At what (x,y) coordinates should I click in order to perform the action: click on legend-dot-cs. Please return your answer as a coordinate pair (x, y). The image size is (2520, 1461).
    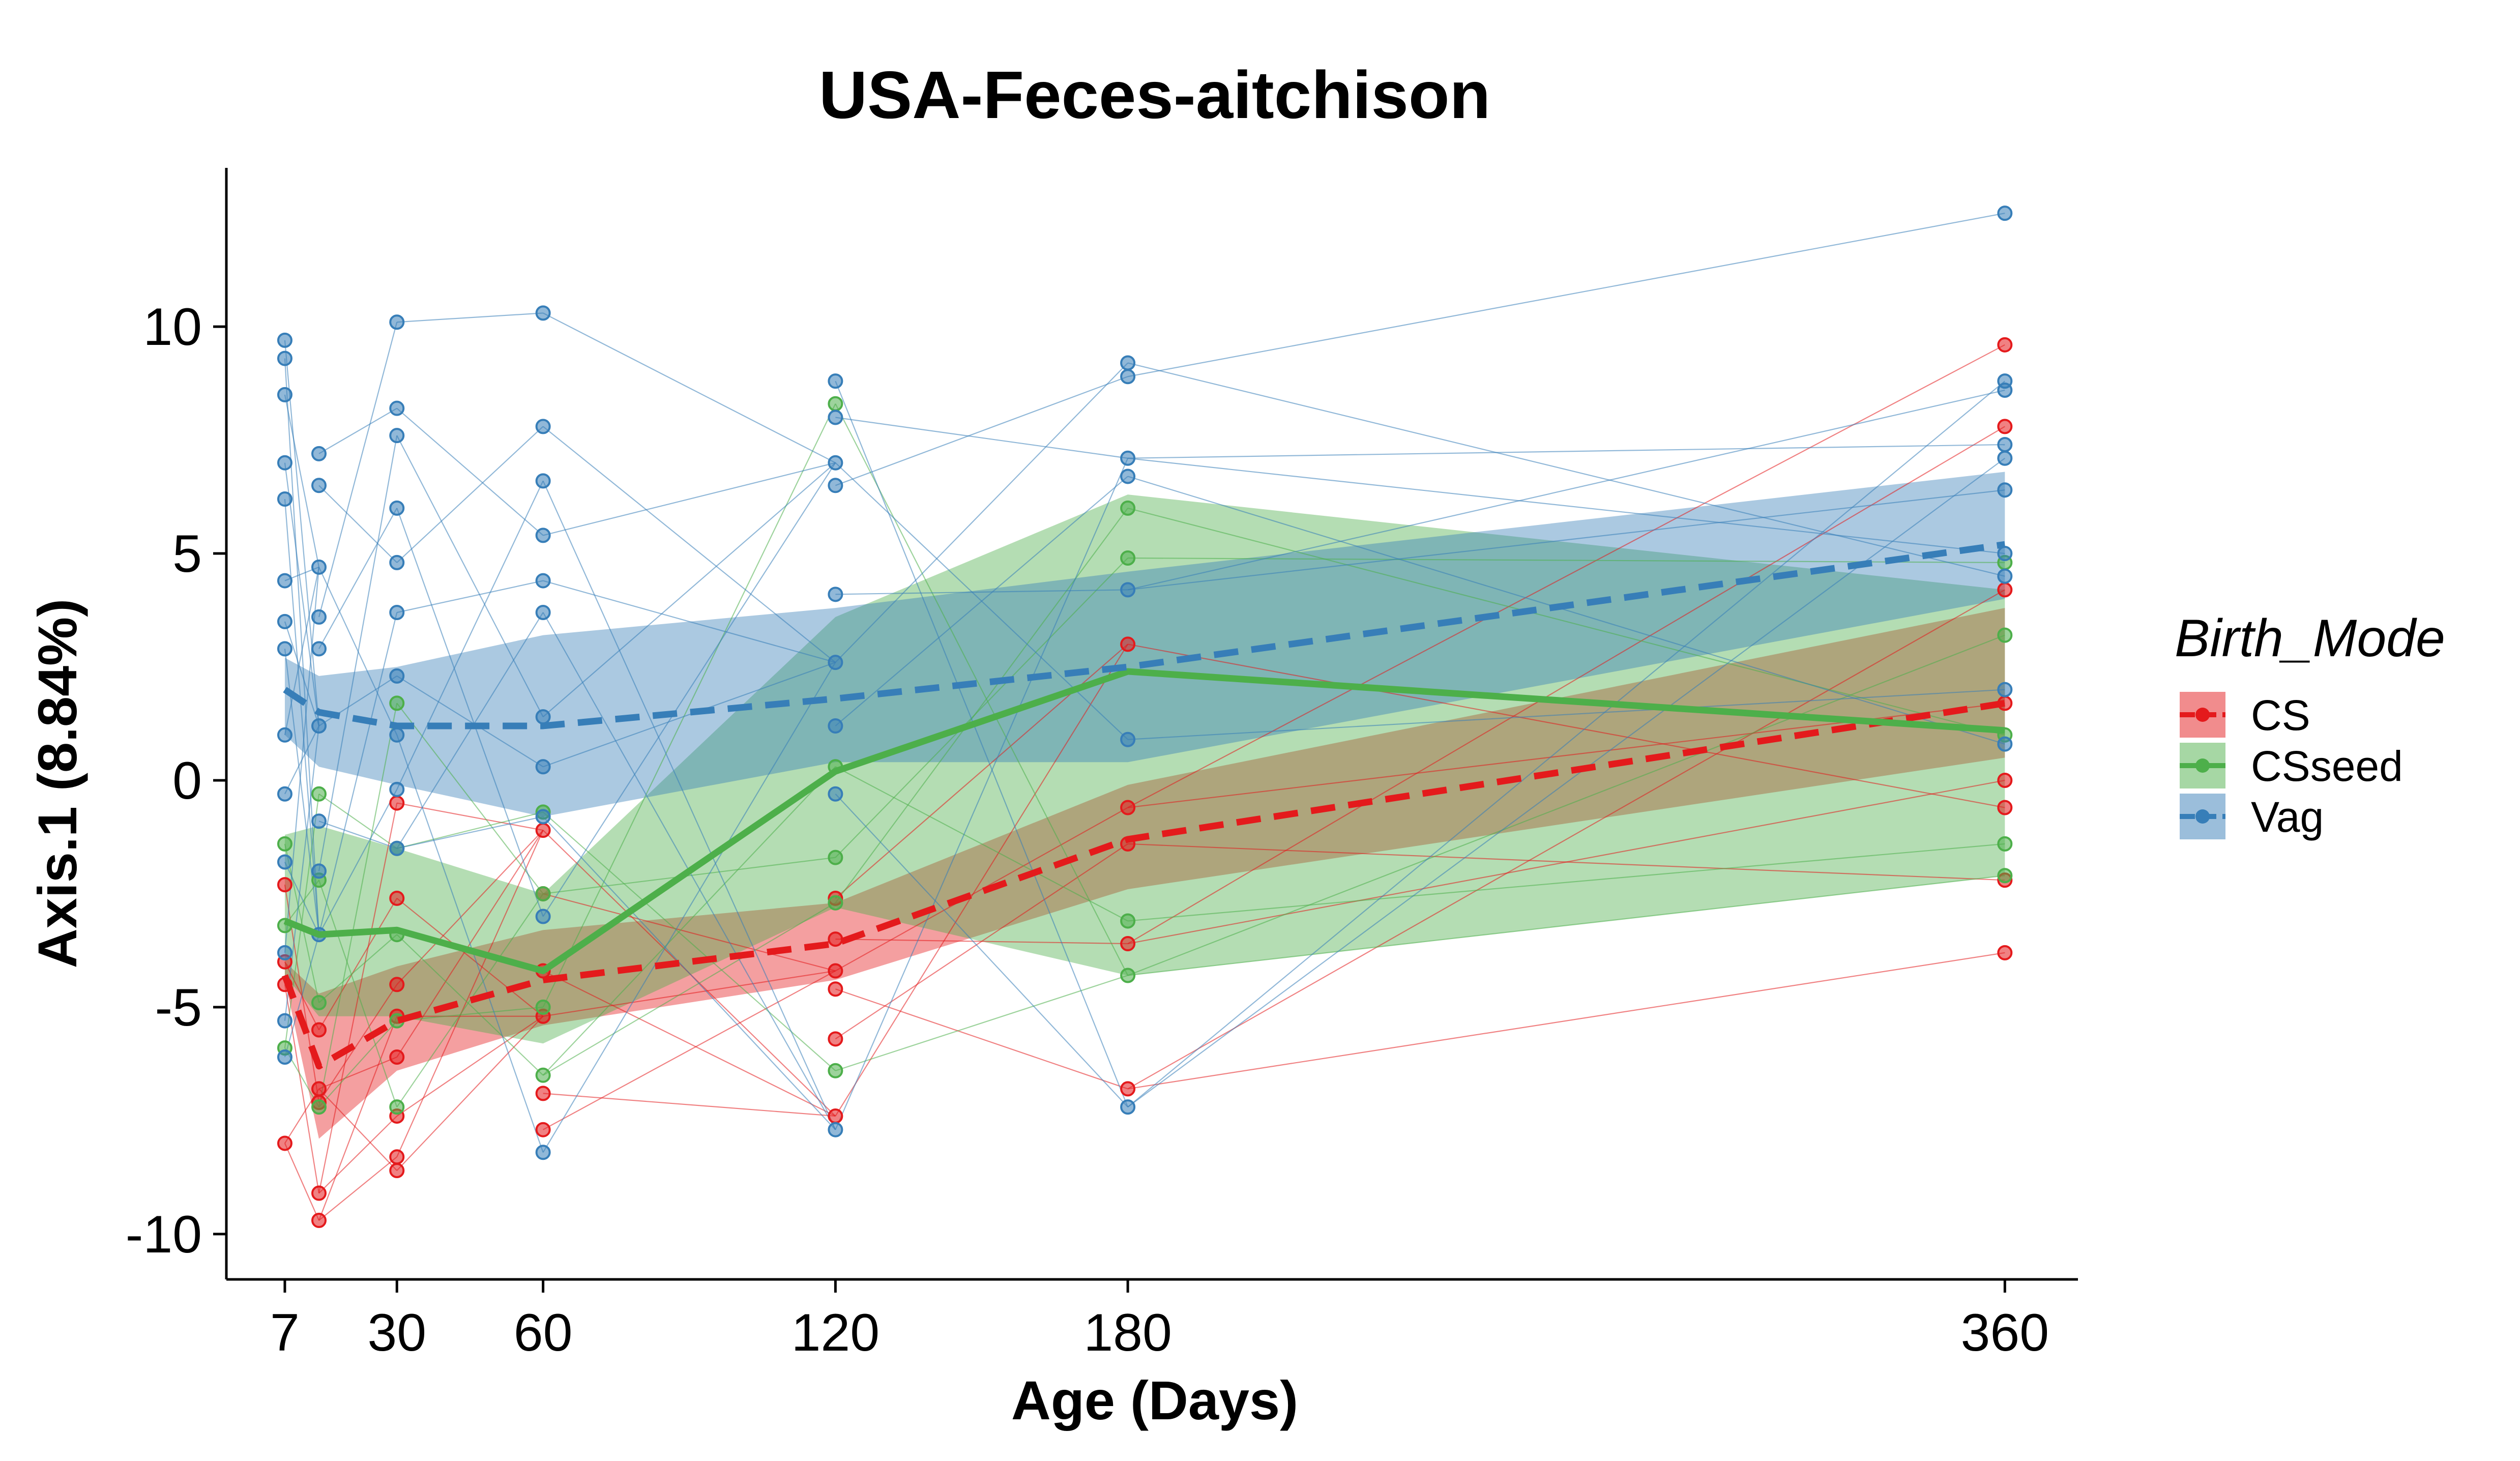
    Looking at the image, I should click on (2202, 715).